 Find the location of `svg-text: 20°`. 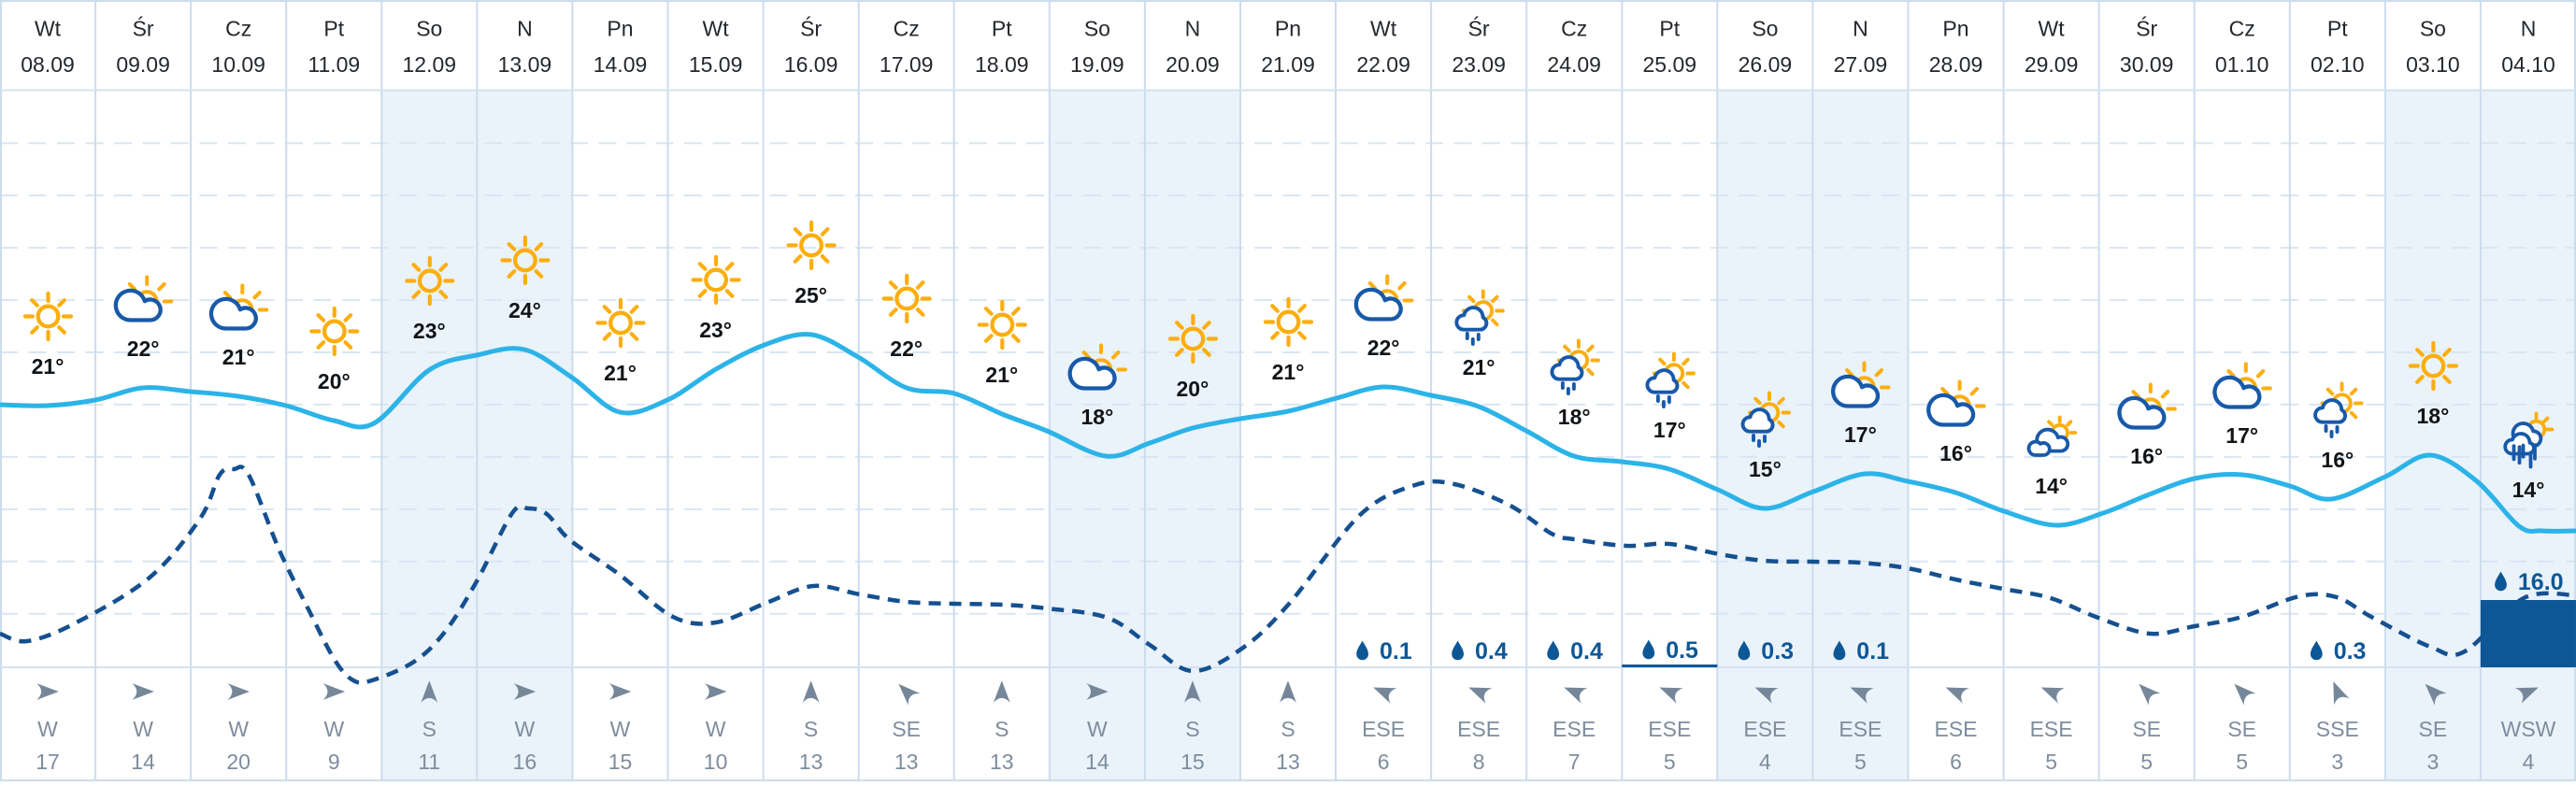

svg-text: 20° is located at coordinates (1193, 389).